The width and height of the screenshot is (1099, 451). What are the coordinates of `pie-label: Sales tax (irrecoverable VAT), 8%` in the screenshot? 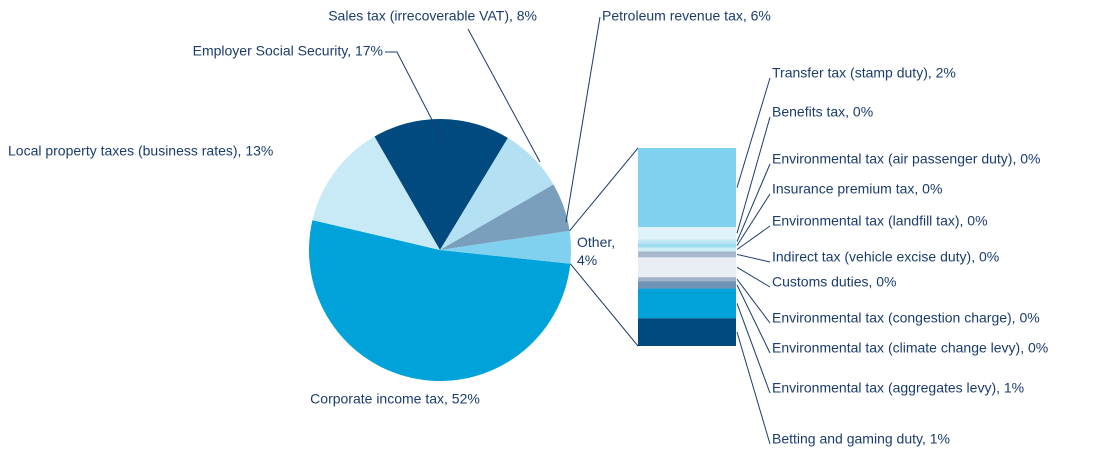 It's located at (432, 16).